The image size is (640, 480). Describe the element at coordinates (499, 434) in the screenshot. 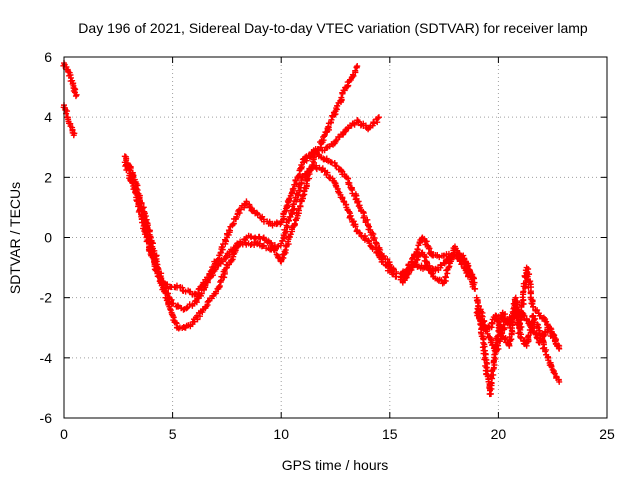

I see `x-tick-label: 20` at that location.